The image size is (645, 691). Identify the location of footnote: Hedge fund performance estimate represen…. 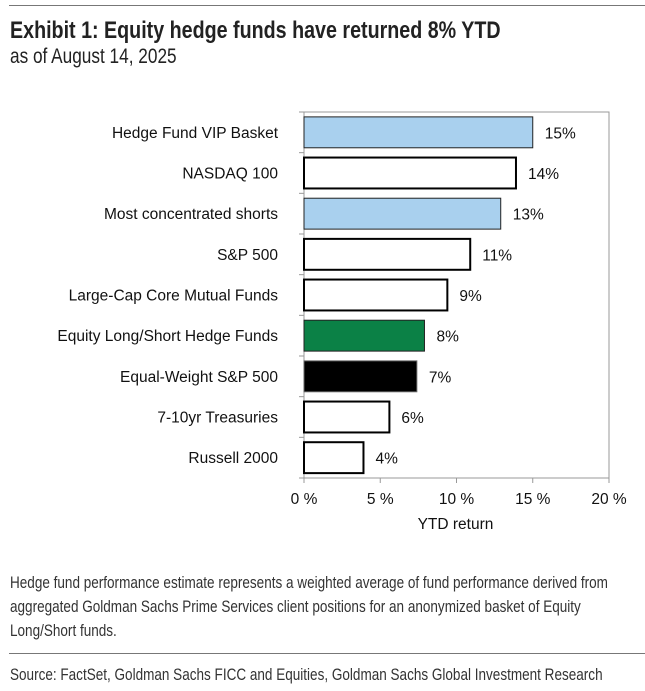
(309, 607).